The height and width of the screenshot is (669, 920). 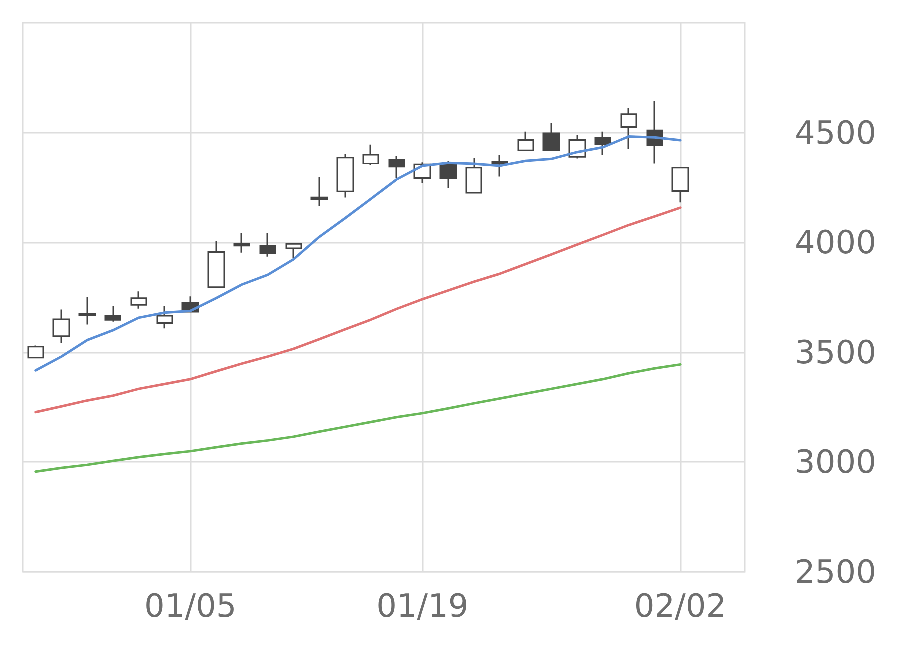 I want to click on y-tick-label: 4500, so click(x=835, y=133).